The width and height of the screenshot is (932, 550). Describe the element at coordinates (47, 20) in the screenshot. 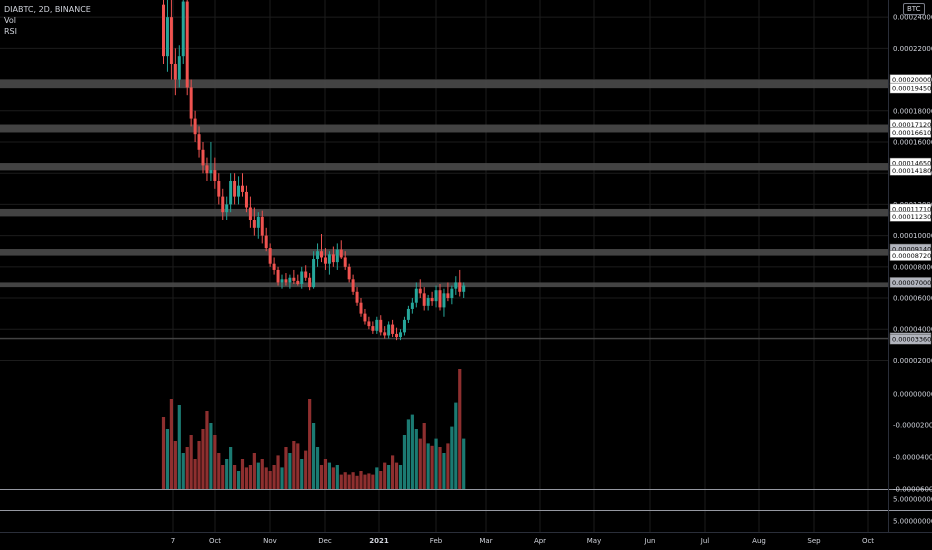

I see `chart-legend: DIABTC, 2D, BINANCE Vol RSI` at that location.